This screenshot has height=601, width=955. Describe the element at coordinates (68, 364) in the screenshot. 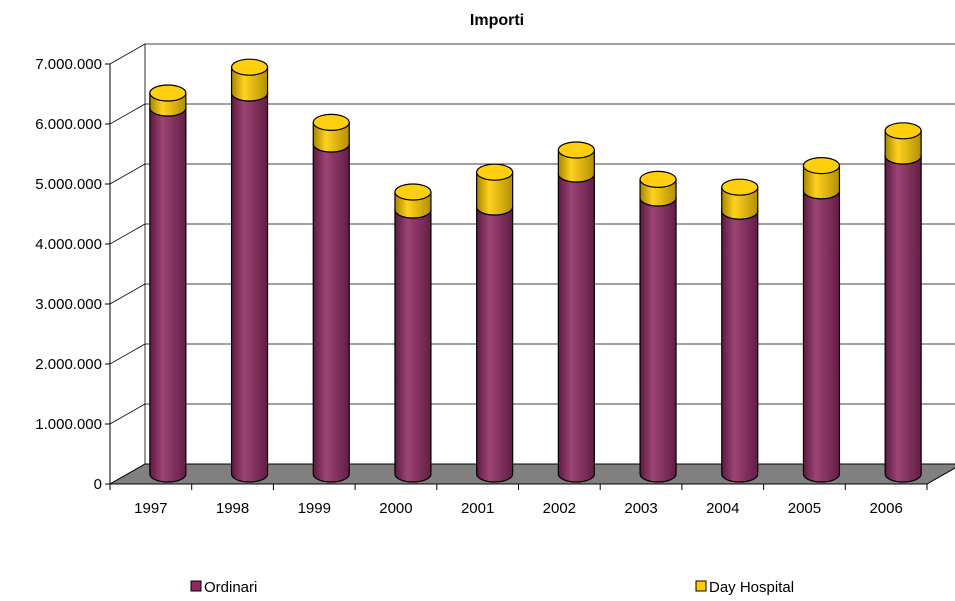

I see `y-tick-label: 2.000.000` at that location.